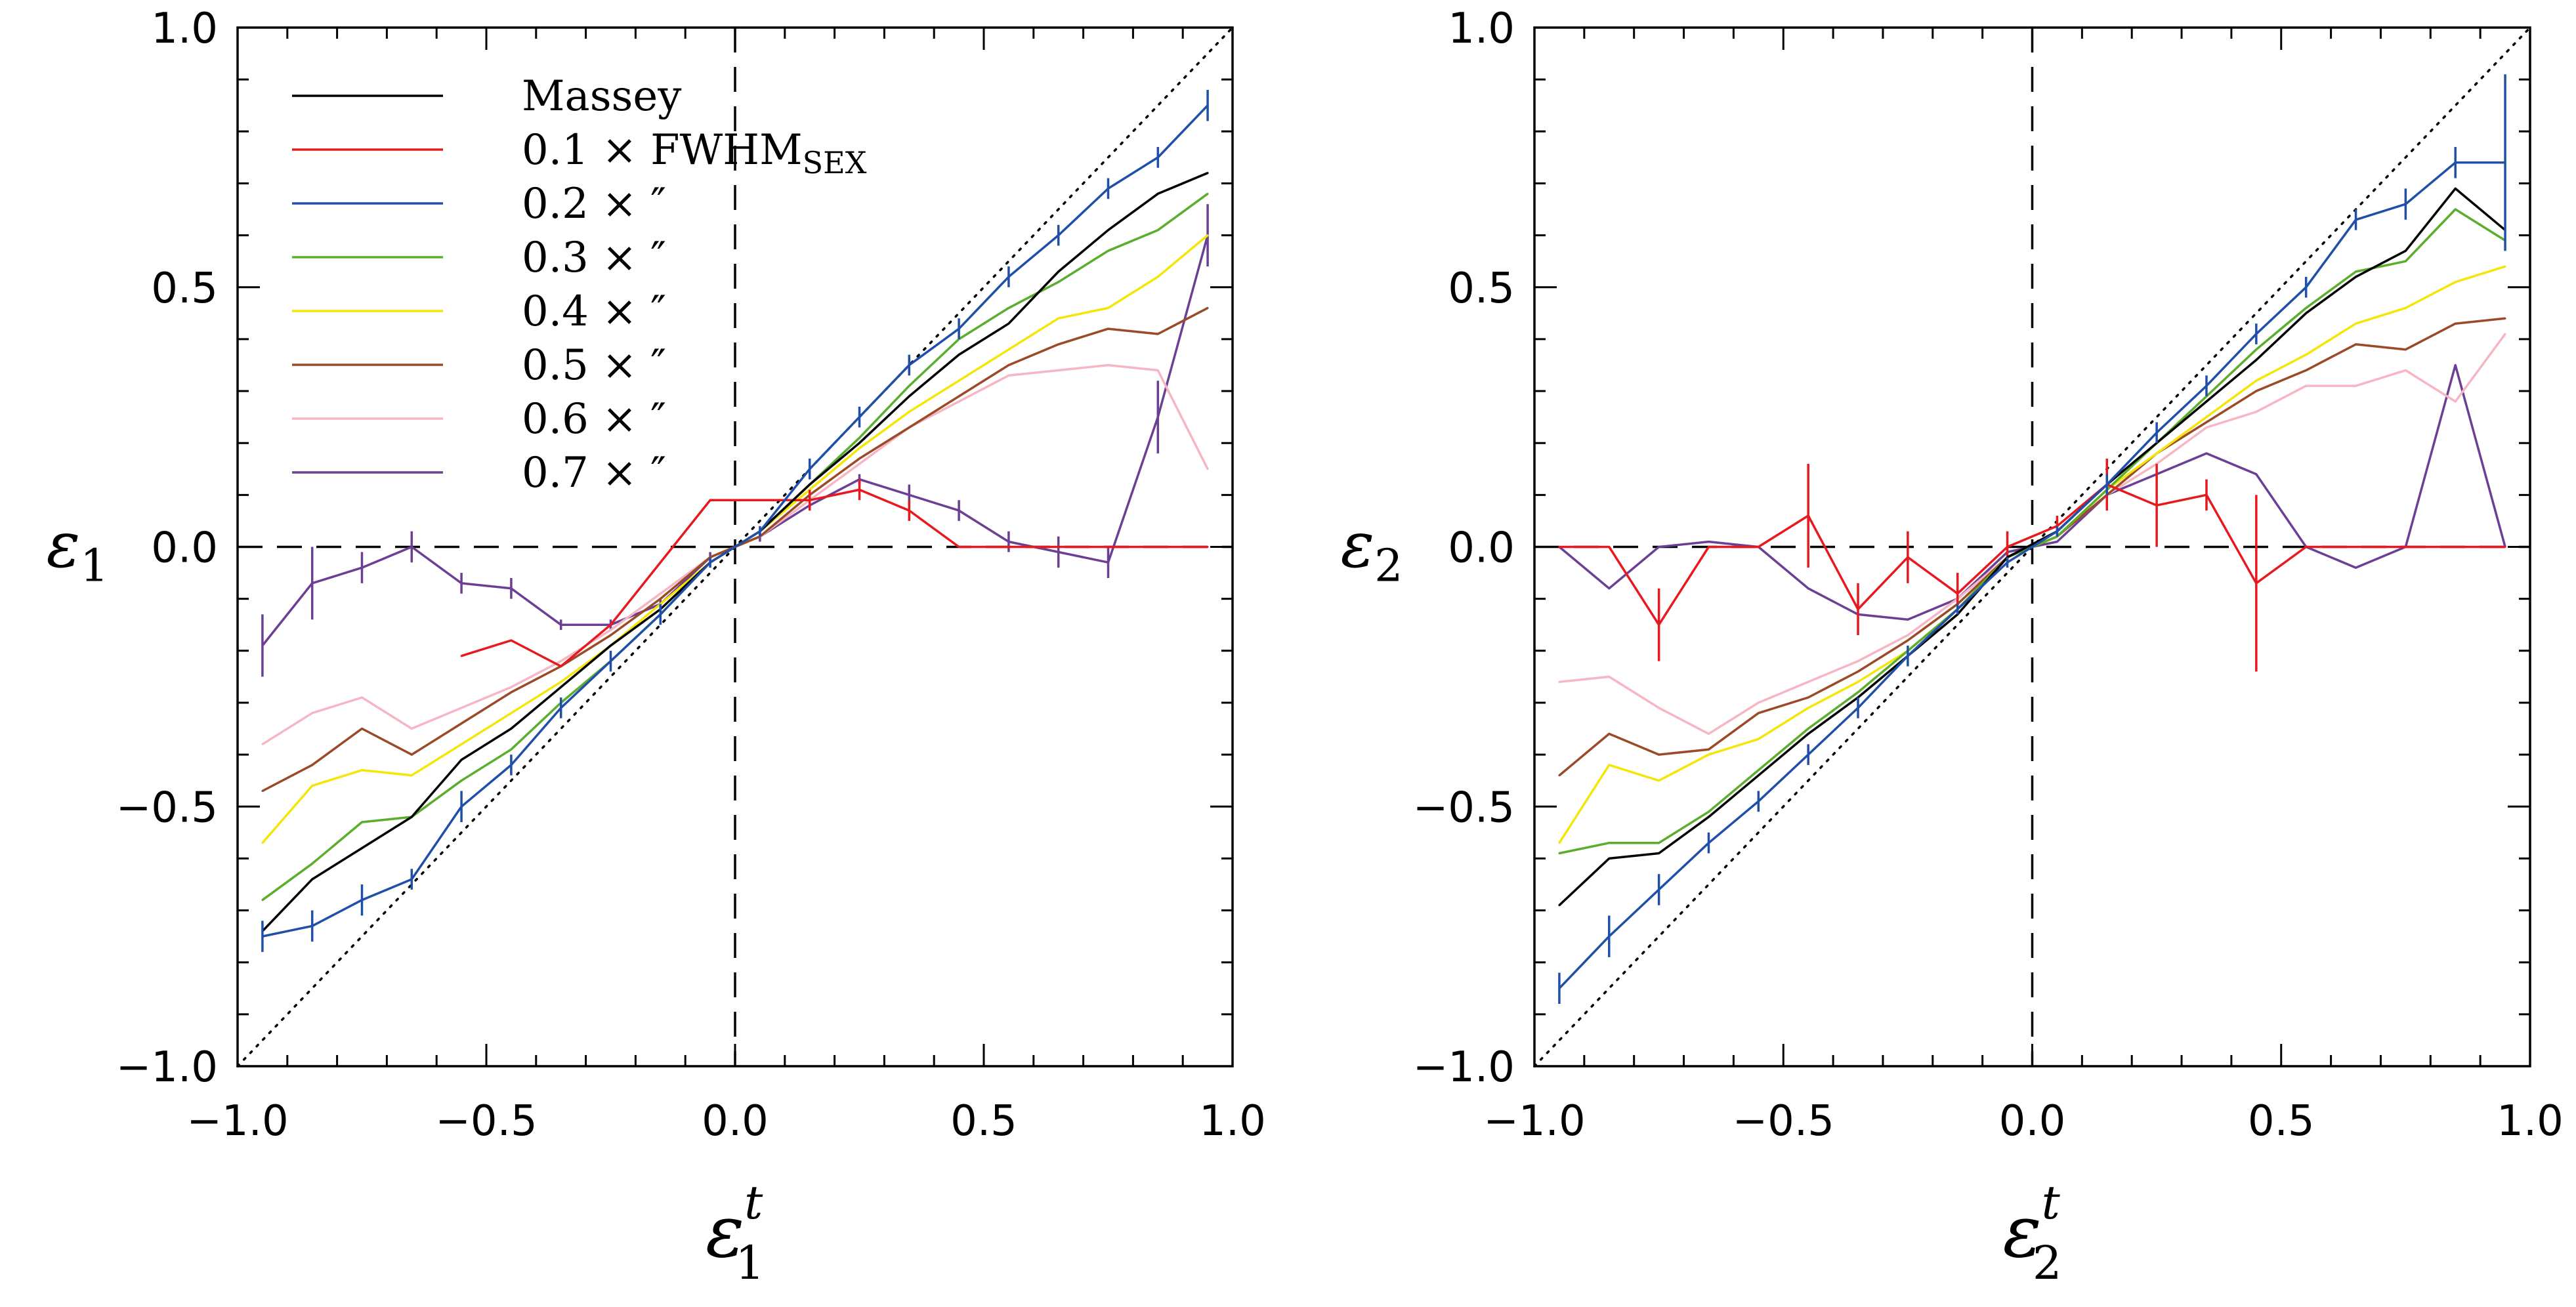 The width and height of the screenshot is (2576, 1307). What do you see at coordinates (94, 567) in the screenshot?
I see `y-label-subscript: 1` at bounding box center [94, 567].